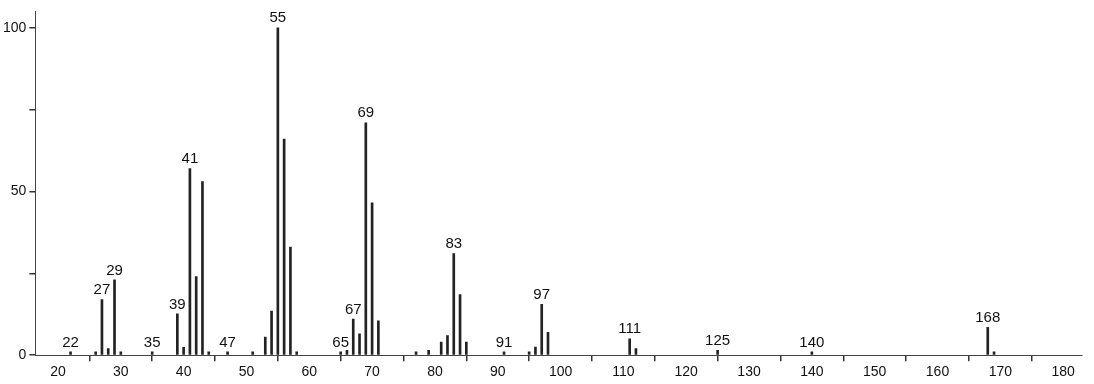 The height and width of the screenshot is (384, 1094). Describe the element at coordinates (875, 371) in the screenshot. I see `x-tick-label: 150` at that location.